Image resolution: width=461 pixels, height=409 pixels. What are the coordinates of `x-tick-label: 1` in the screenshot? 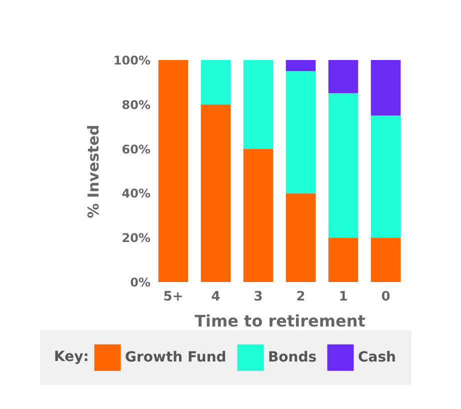 It's located at (343, 297).